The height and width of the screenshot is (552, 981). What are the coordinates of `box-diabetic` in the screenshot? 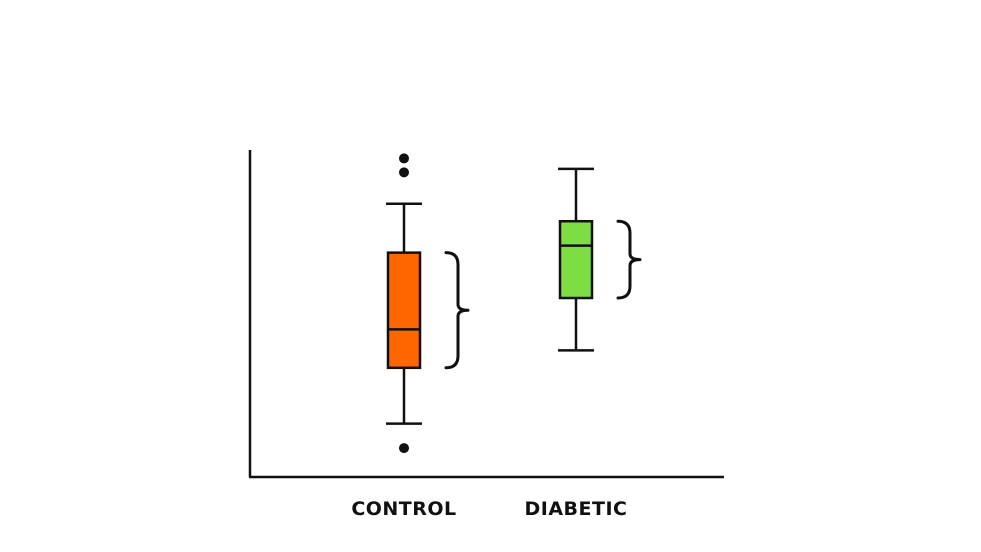 It's located at (576, 259).